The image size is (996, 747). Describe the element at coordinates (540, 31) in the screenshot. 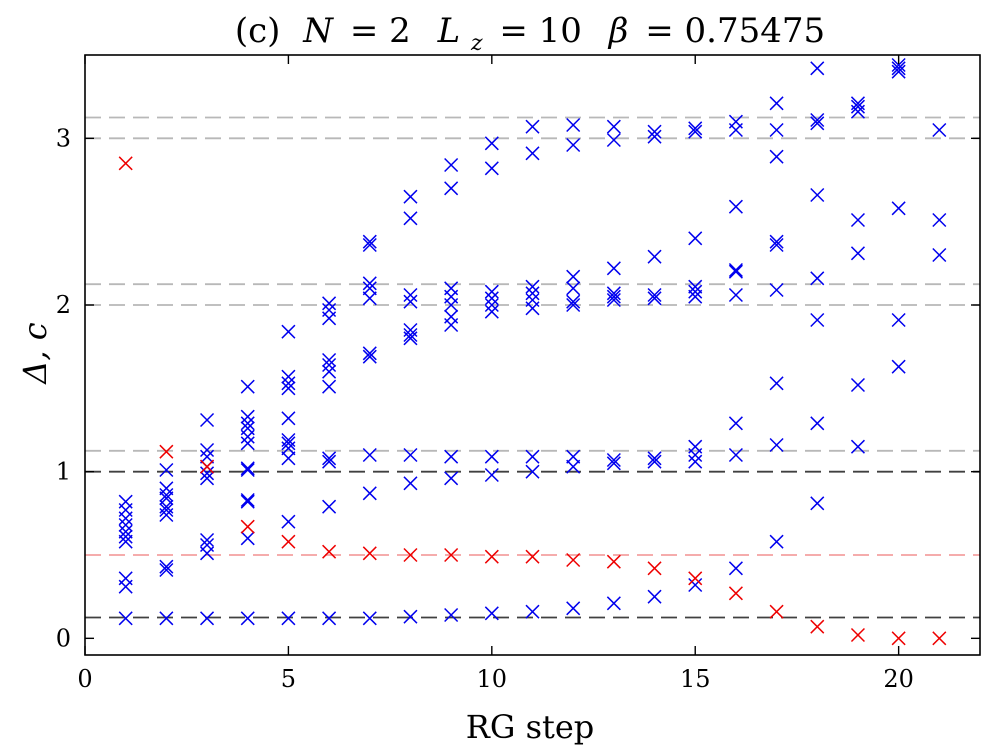

I see `title-l-value: = 10` at that location.